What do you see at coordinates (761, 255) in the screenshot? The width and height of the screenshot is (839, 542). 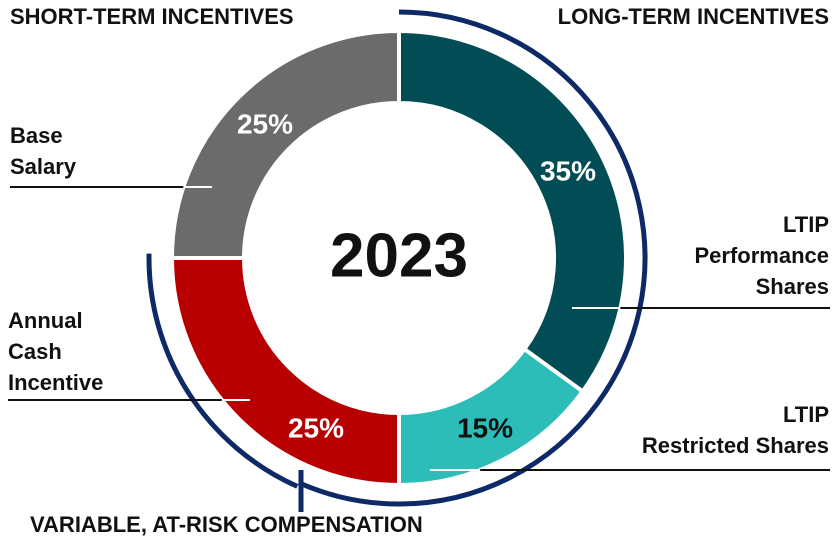 I see `category-label: LTIP Performance Shares` at bounding box center [761, 255].